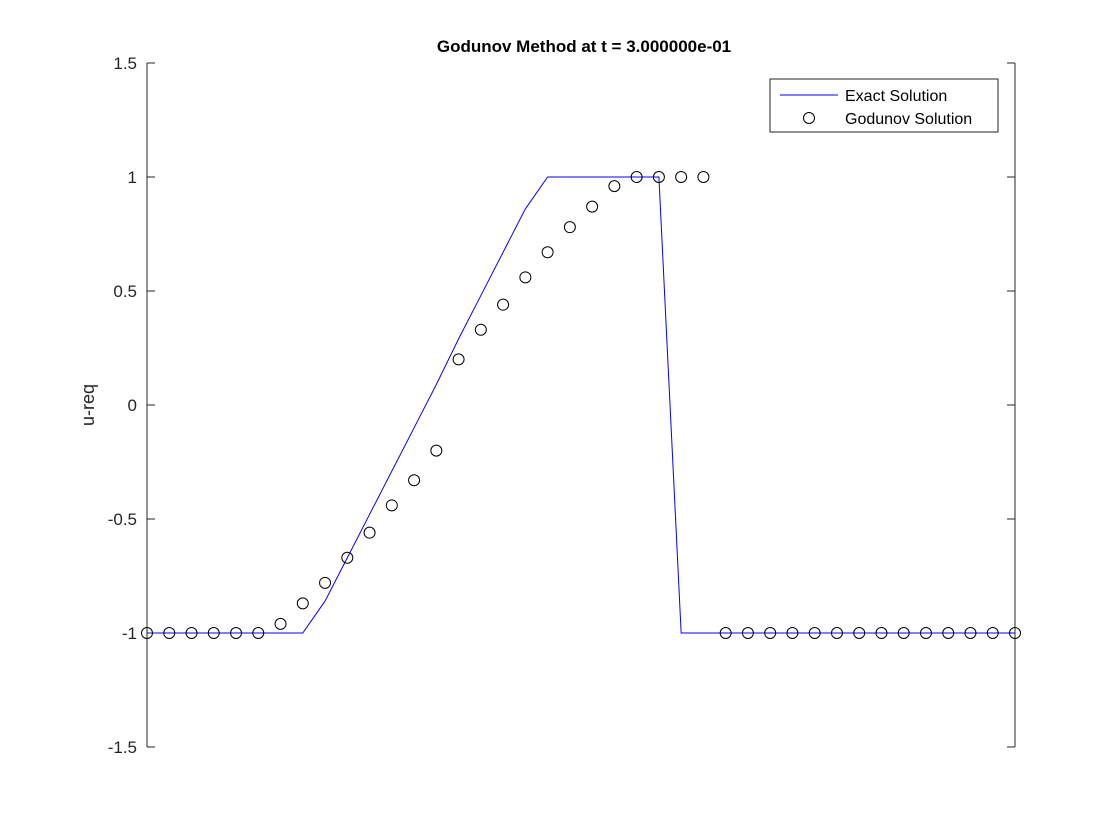  Describe the element at coordinates (129, 633) in the screenshot. I see `y-tick-label: -1` at that location.